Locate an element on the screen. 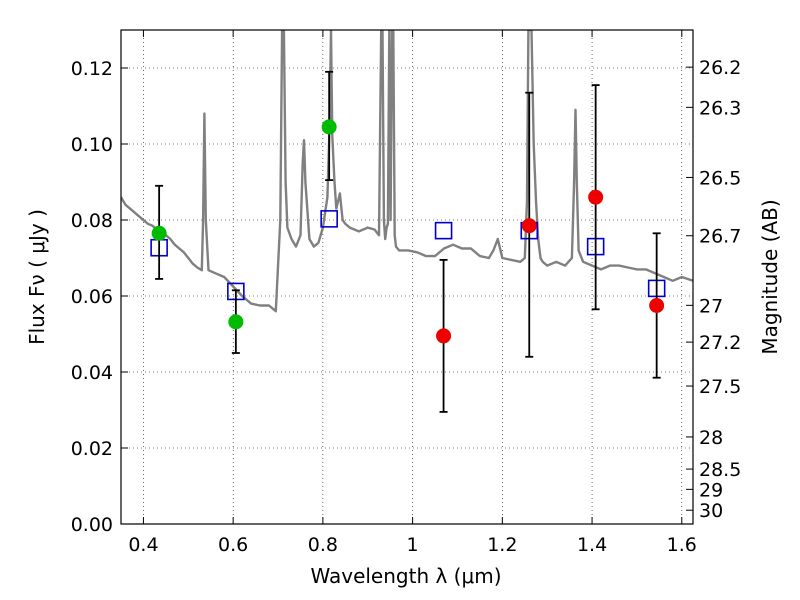 Image resolution: width=800 pixels, height=600 pixels. y-tick-label: 0.10 is located at coordinates (92, 145).